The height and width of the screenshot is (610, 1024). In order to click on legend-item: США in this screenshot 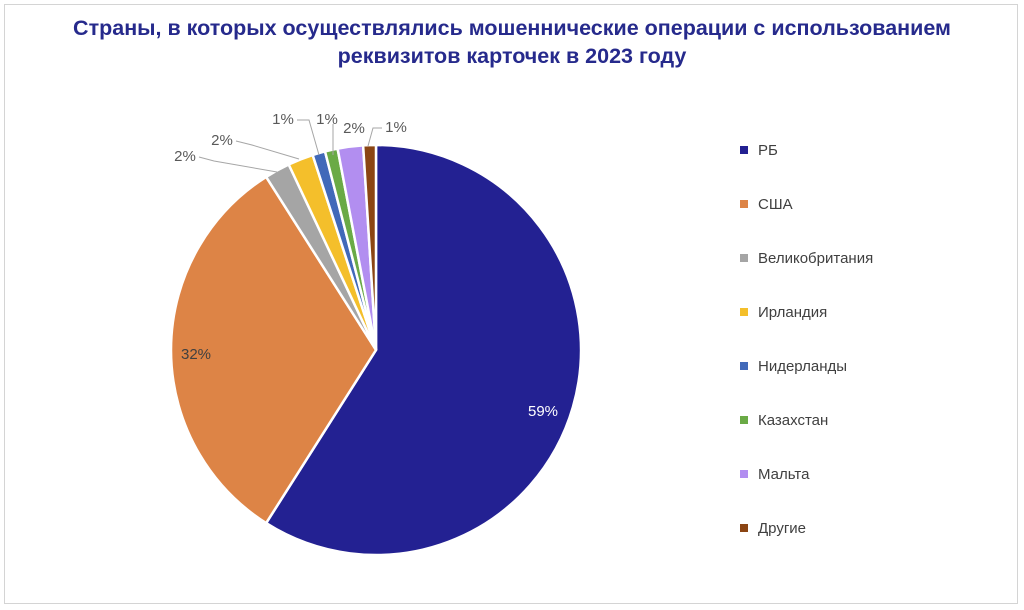, I will do `click(766, 204)`.